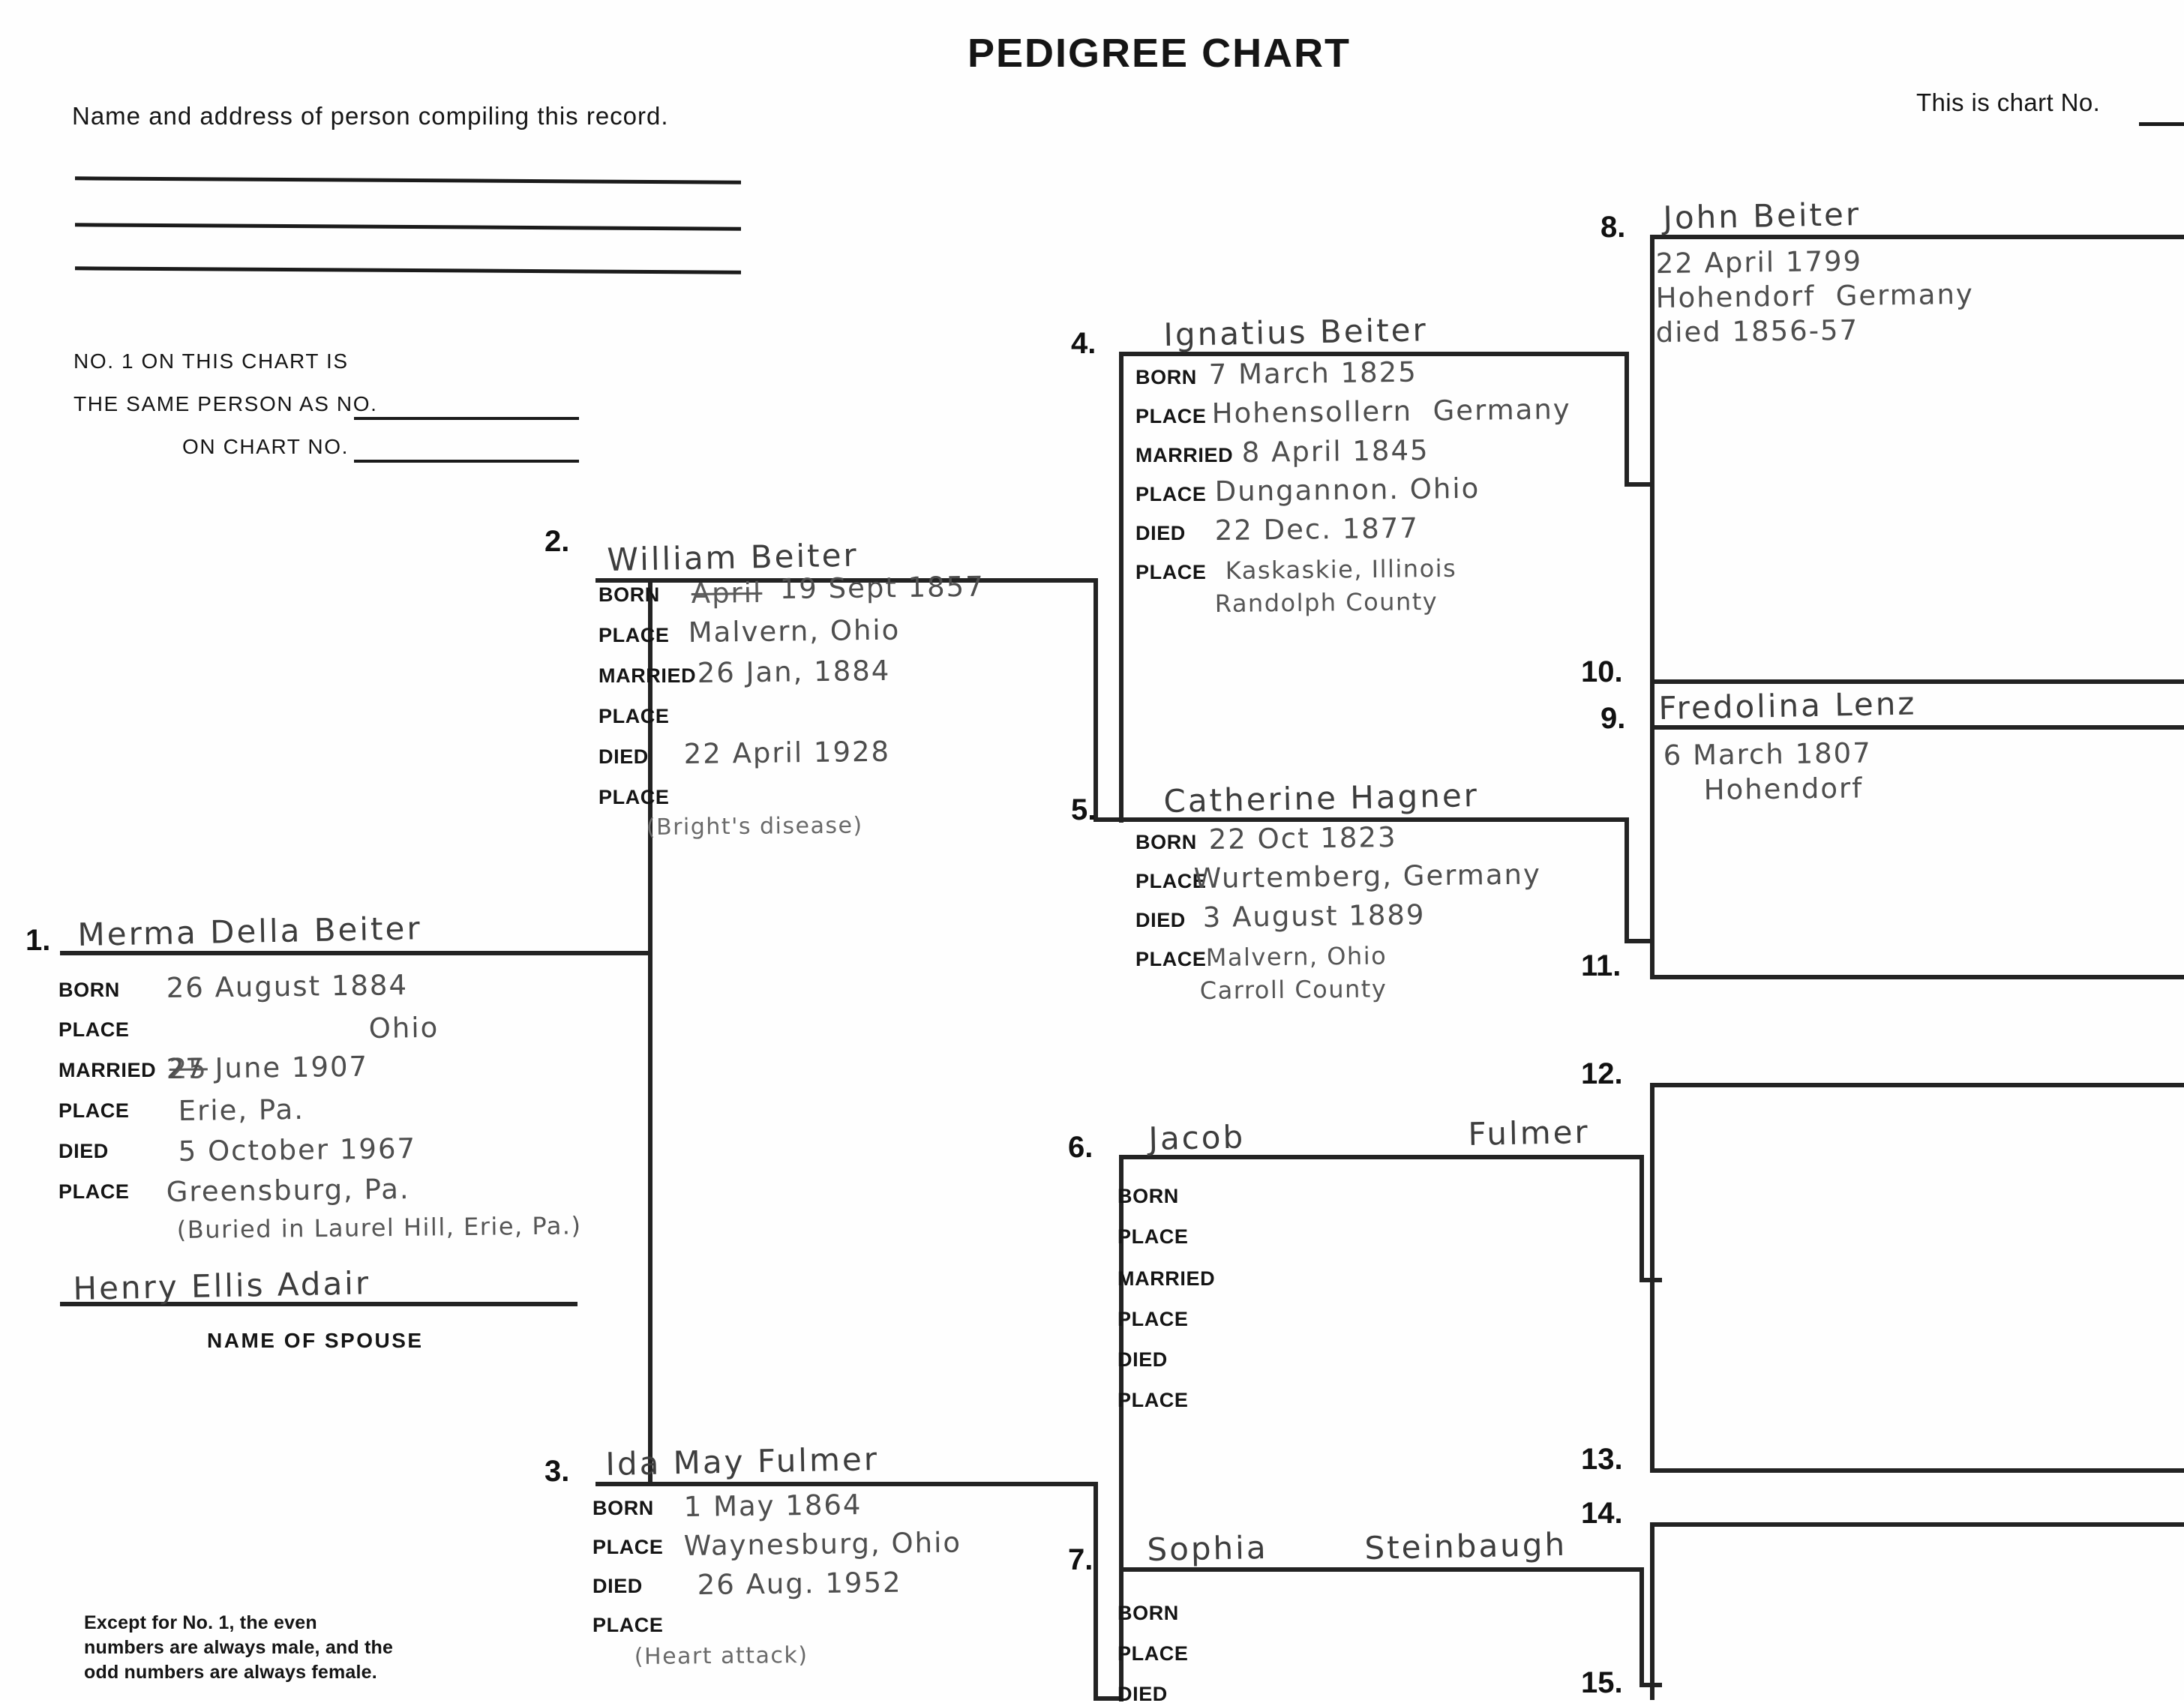 The width and height of the screenshot is (2184, 1706). I want to click on person-1-spouse-name: Henry Ellis Adair, so click(222, 1285).